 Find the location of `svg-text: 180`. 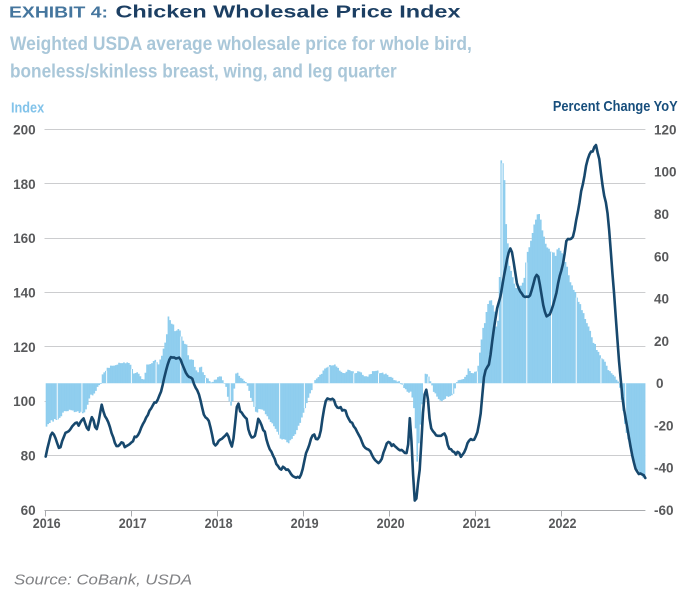

svg-text: 180 is located at coordinates (24, 184).